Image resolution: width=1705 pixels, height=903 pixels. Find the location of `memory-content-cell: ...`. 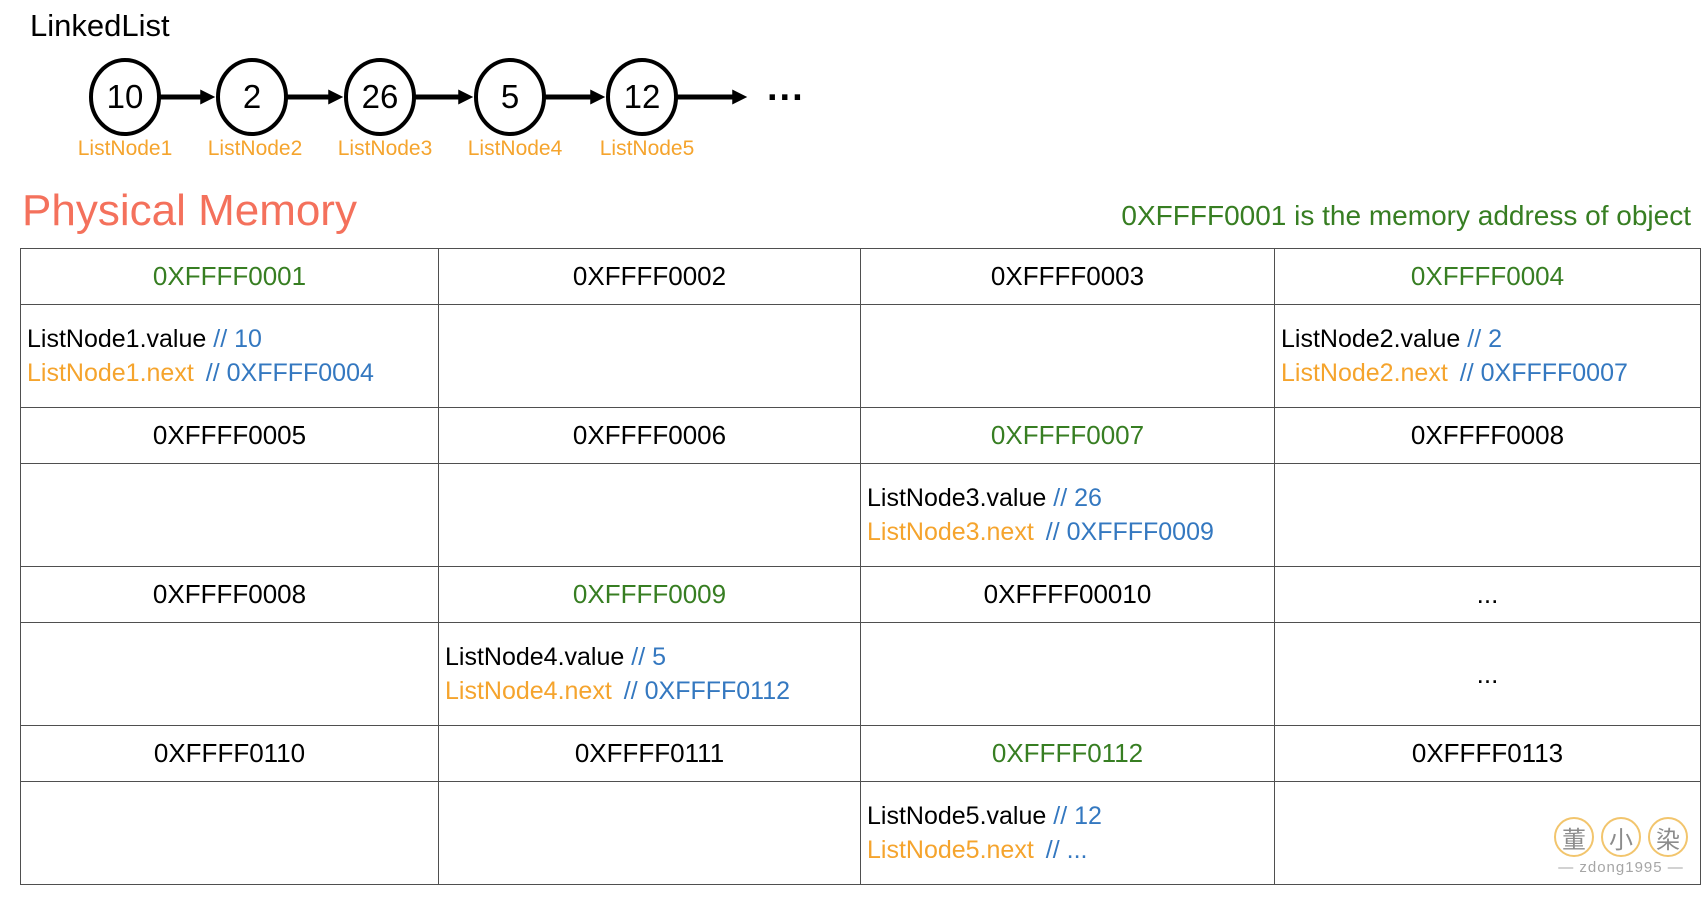

memory-content-cell: ... is located at coordinates (1487, 674).